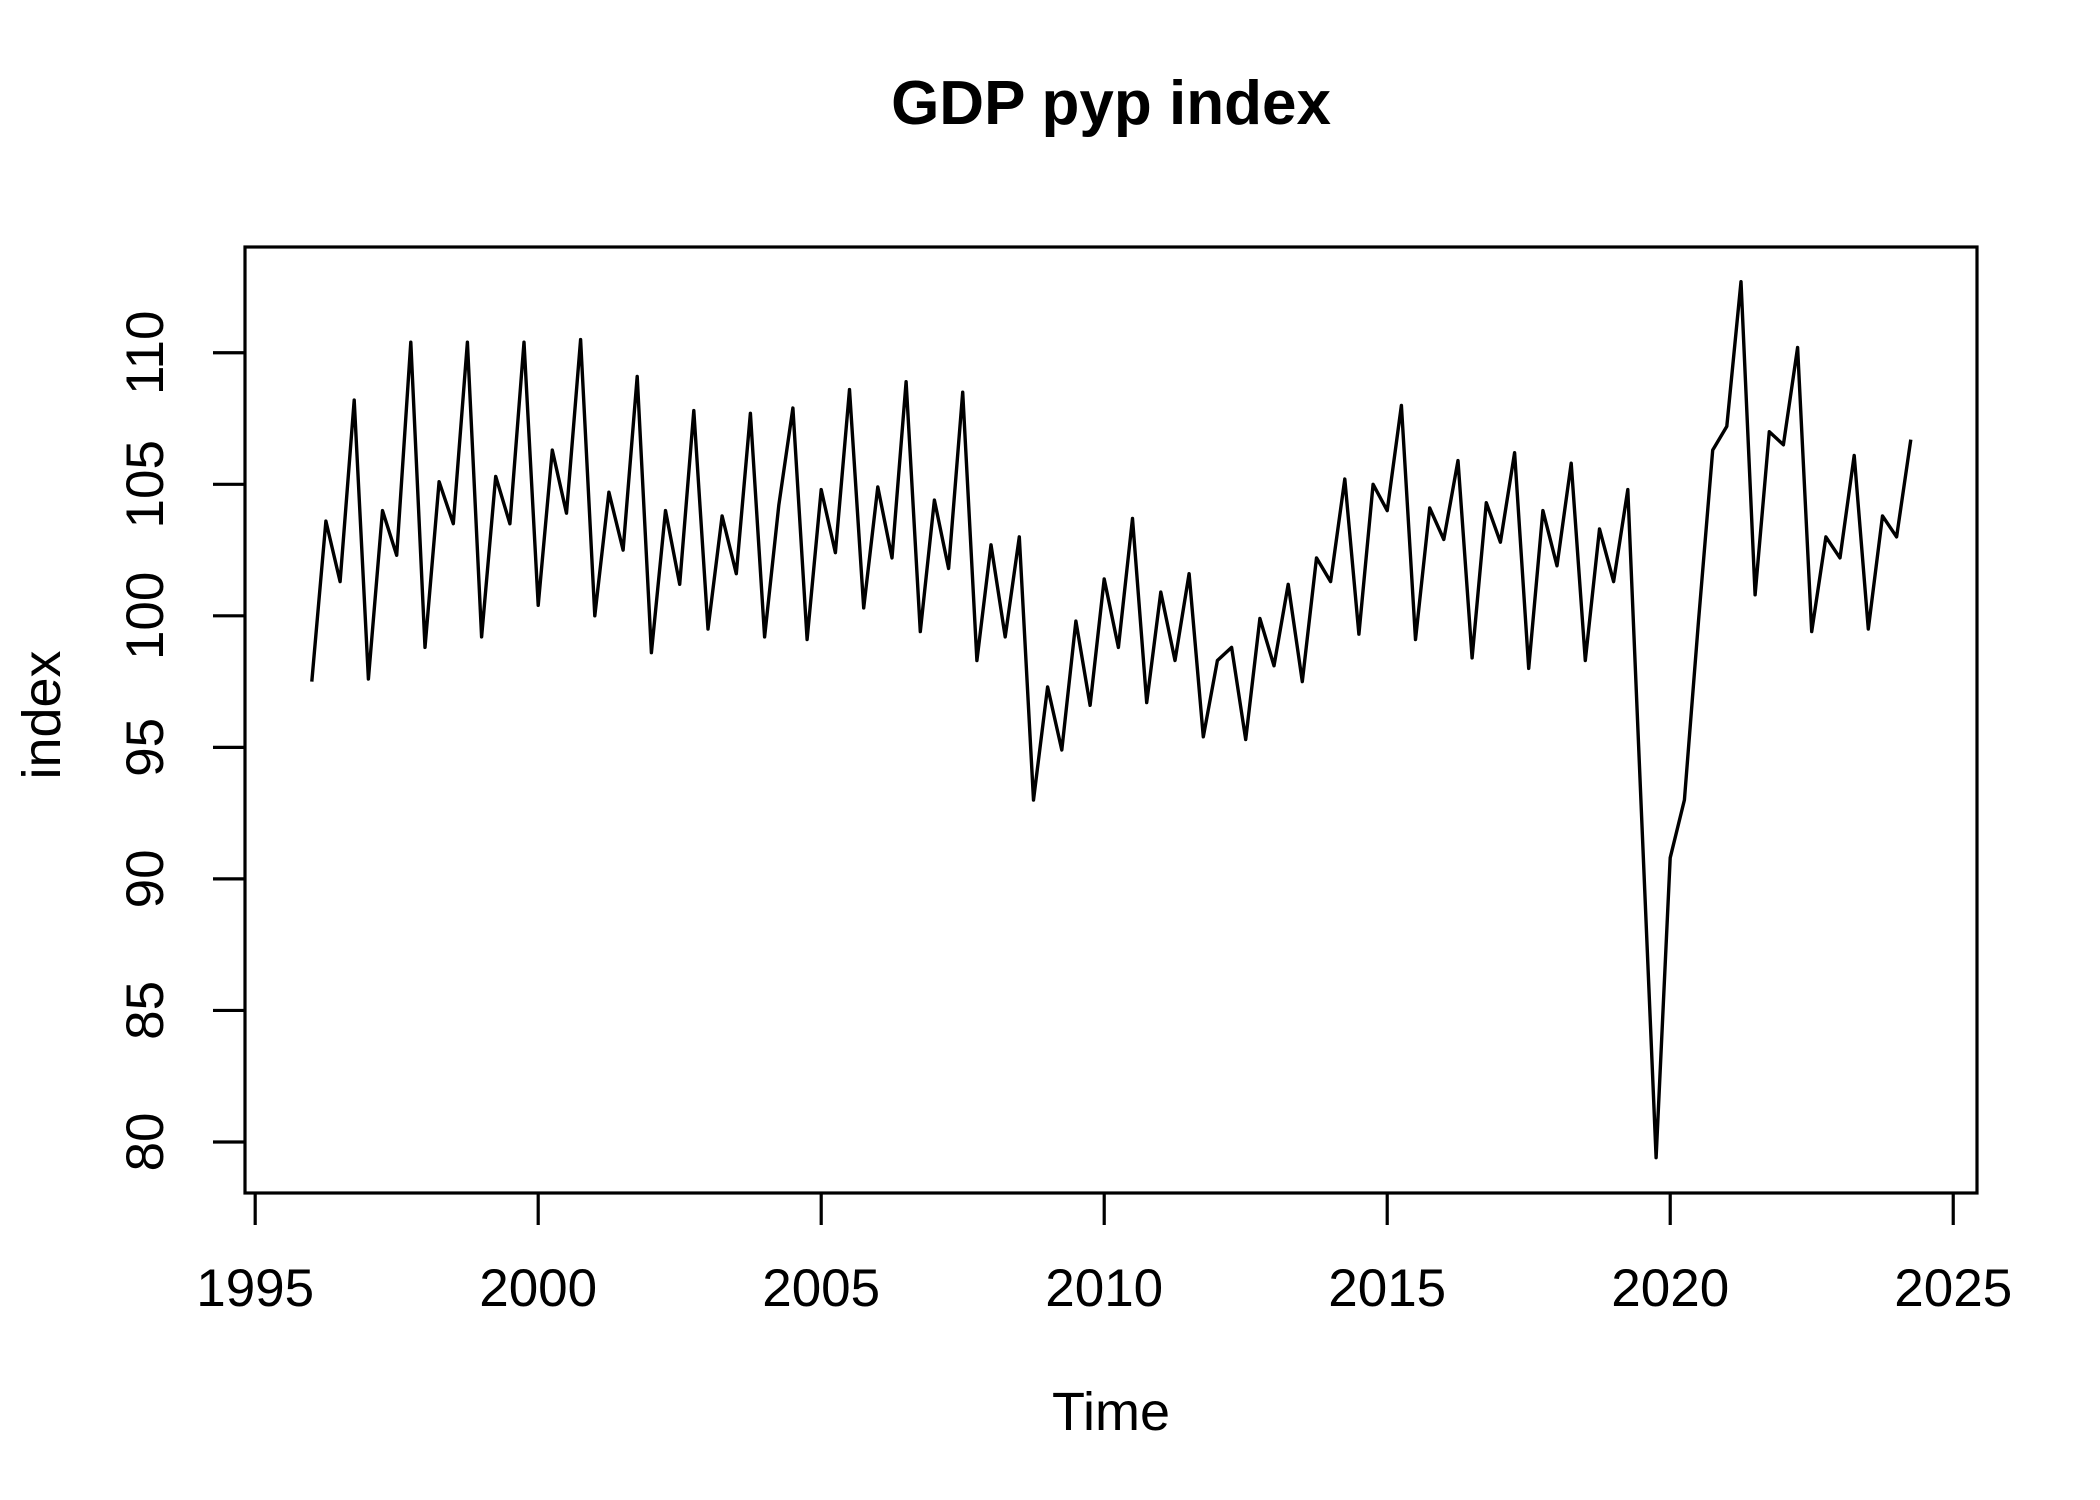  I want to click on x-axis-title: Time, so click(1111, 1412).